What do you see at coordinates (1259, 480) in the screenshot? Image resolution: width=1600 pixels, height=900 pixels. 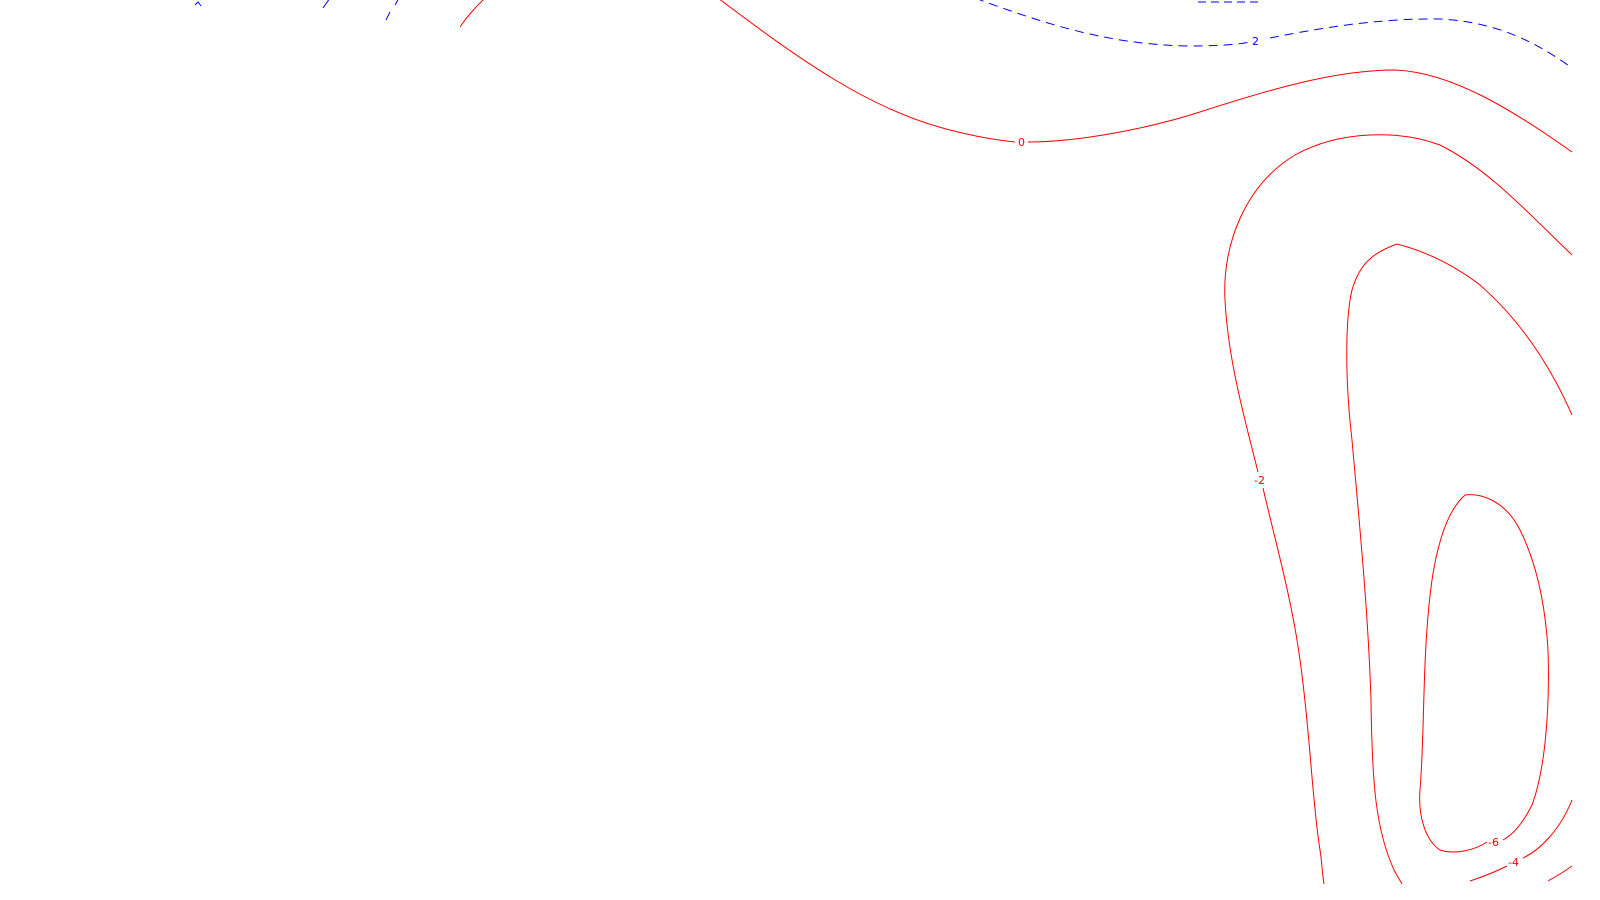 I see `contour-label-neg2: -2` at bounding box center [1259, 480].